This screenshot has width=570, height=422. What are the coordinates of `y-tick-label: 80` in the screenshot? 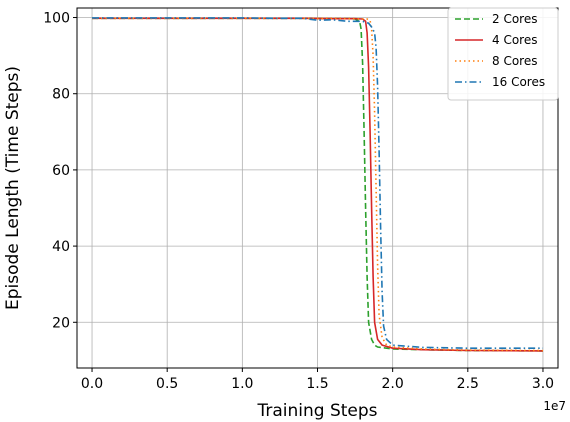 It's located at (61, 95).